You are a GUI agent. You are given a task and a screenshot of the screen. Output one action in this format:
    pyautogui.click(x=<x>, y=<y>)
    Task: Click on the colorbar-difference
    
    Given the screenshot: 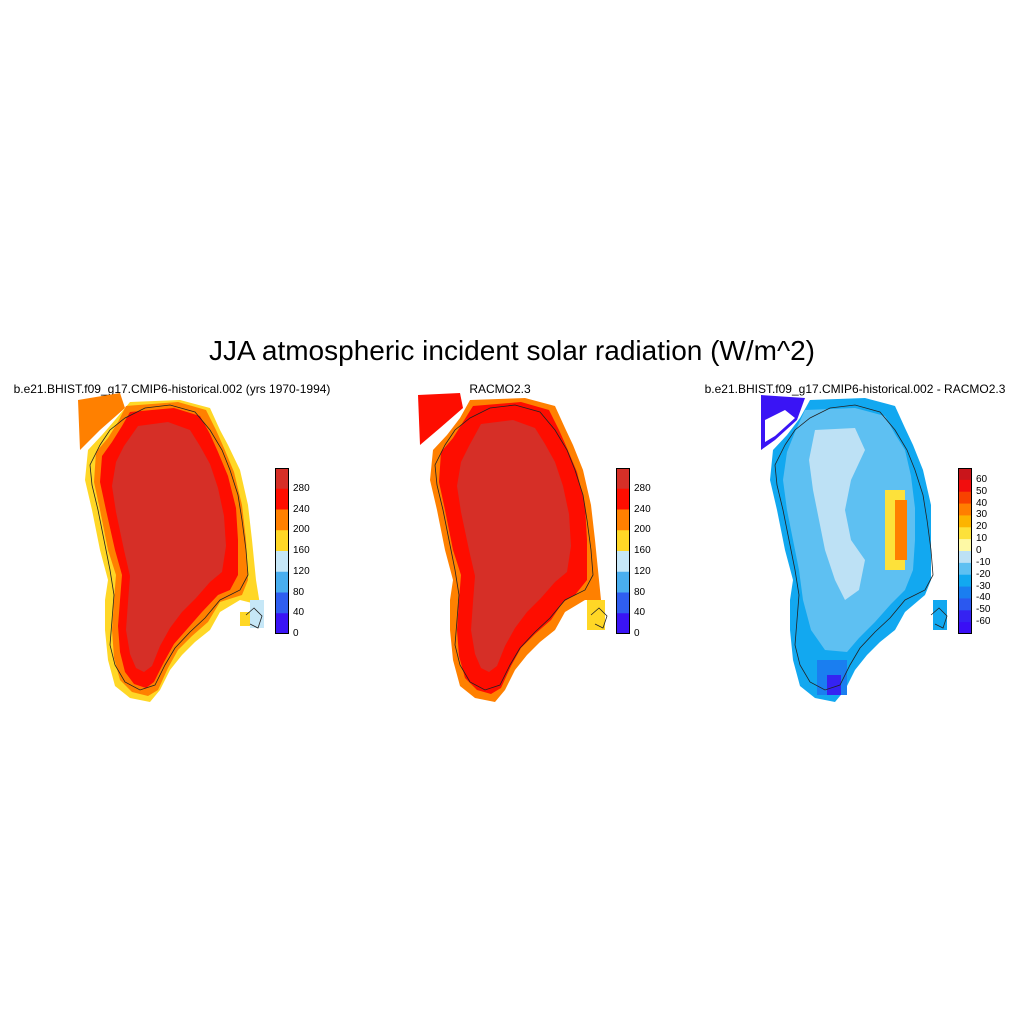 What is the action you would take?
    pyautogui.click(x=965, y=551)
    